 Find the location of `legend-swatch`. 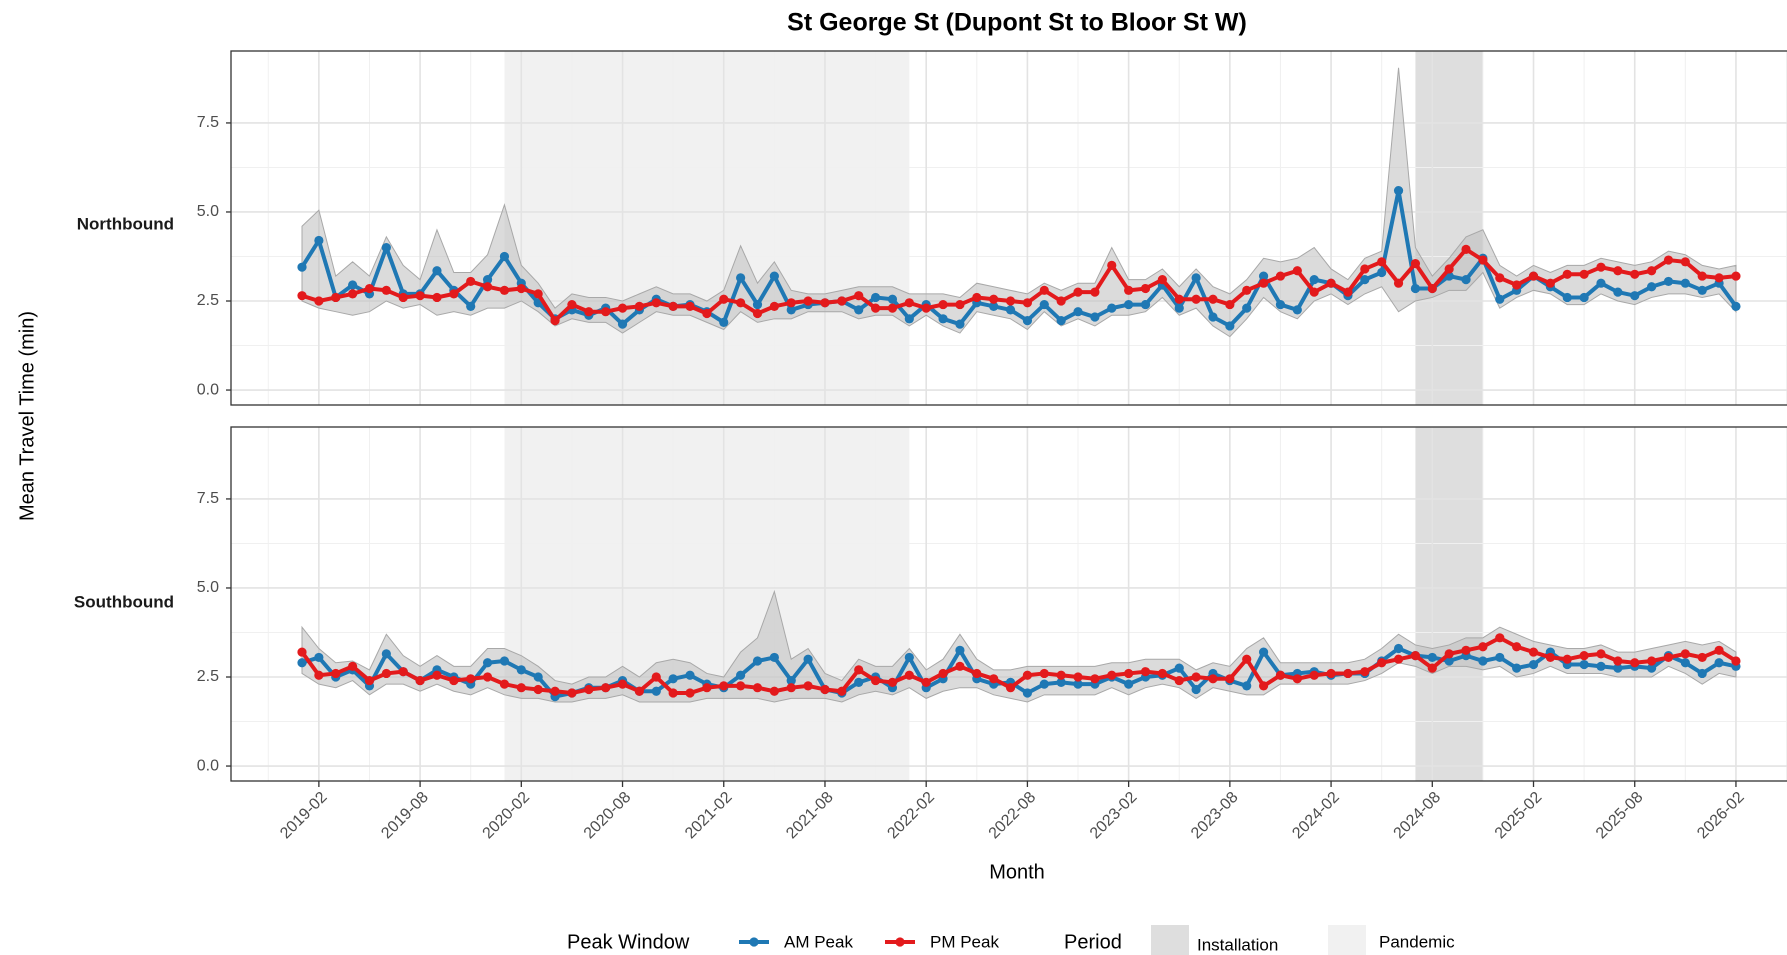

legend-swatch is located at coordinates (1170, 940).